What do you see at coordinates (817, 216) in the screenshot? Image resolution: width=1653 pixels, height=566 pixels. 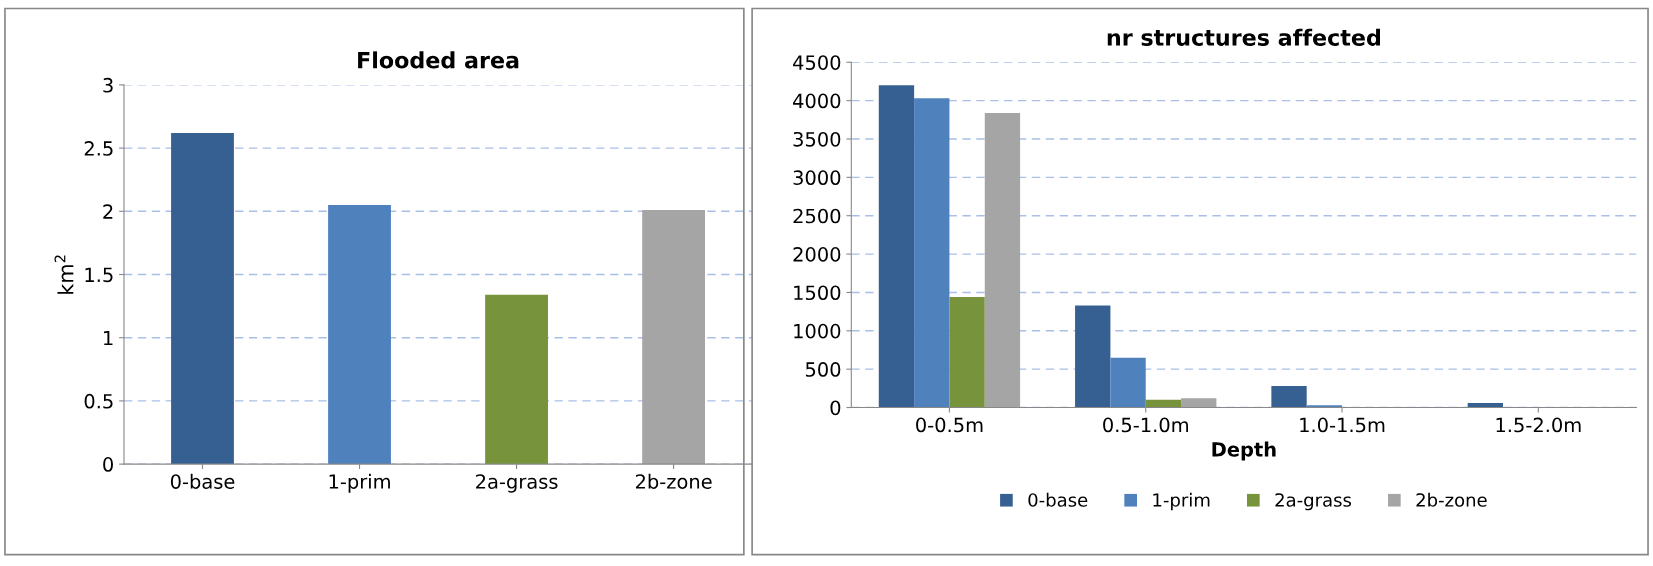 I see `y-tick-label: 2500` at bounding box center [817, 216].